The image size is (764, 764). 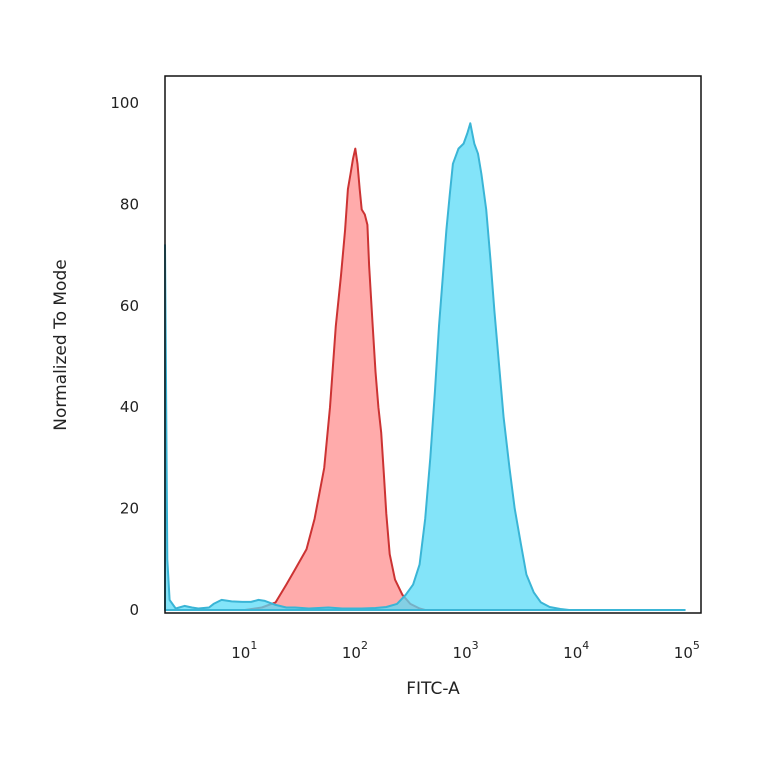 I want to click on y-tick-label: 40, so click(x=129, y=407).